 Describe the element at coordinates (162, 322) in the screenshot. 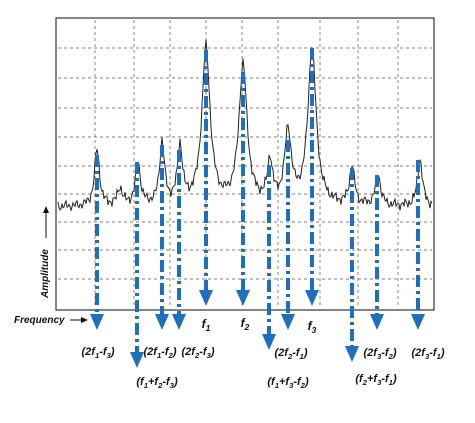

I see `product-arrow-3-head` at that location.